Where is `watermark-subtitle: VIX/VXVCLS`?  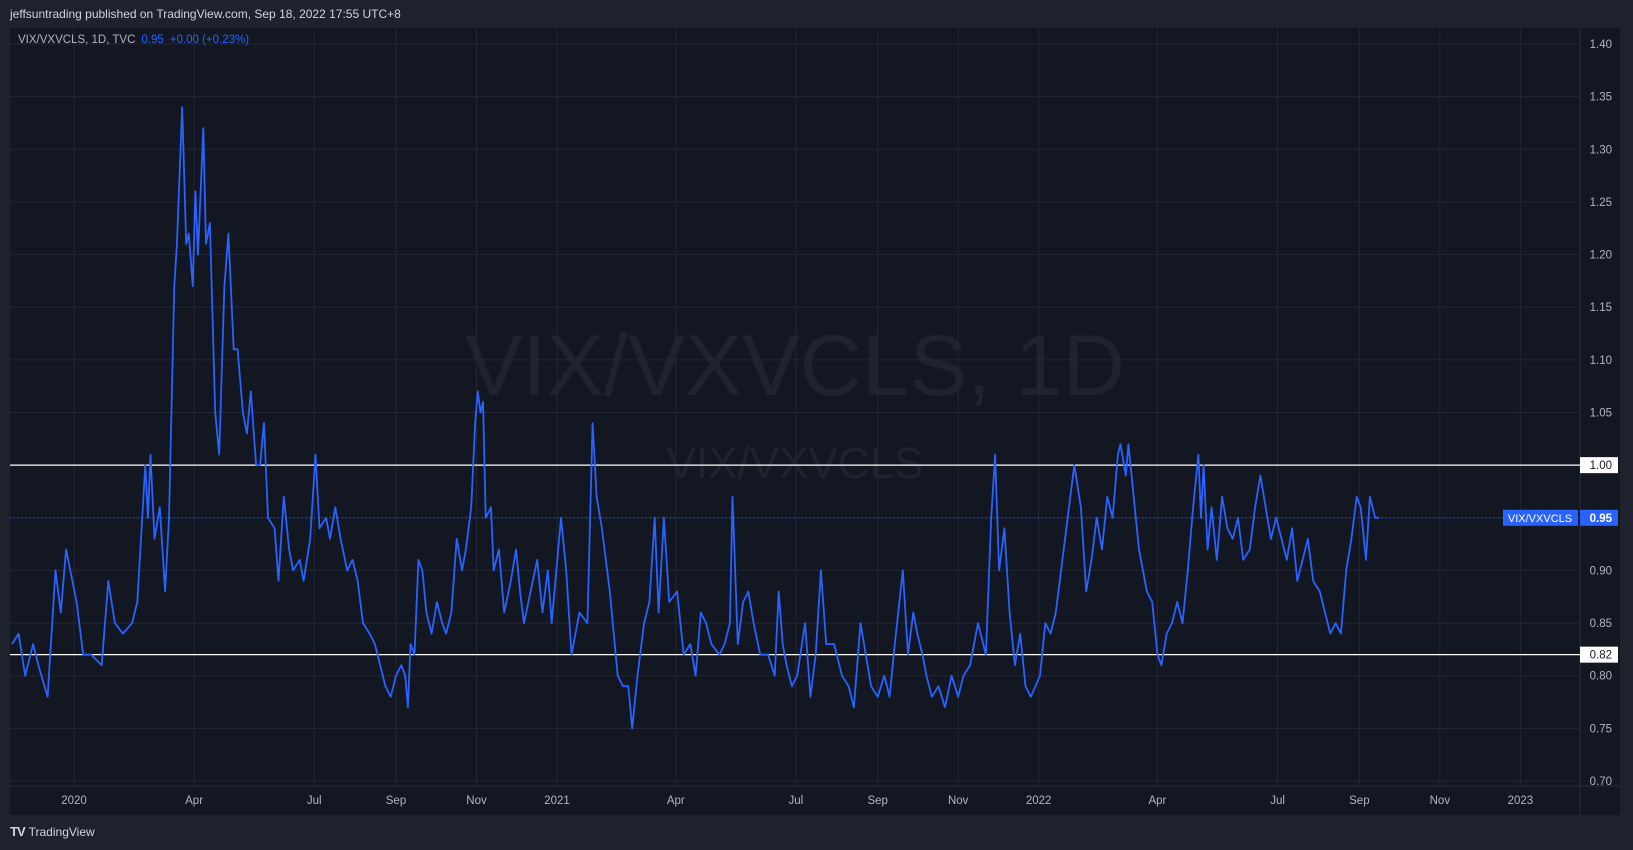
watermark-subtitle: VIX/VXVCLS is located at coordinates (795, 463).